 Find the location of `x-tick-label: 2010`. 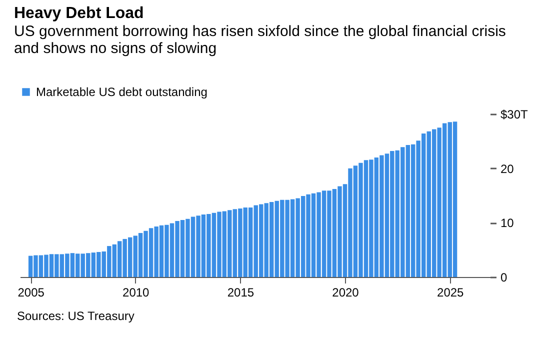

x-tick-label: 2010 is located at coordinates (136, 293).